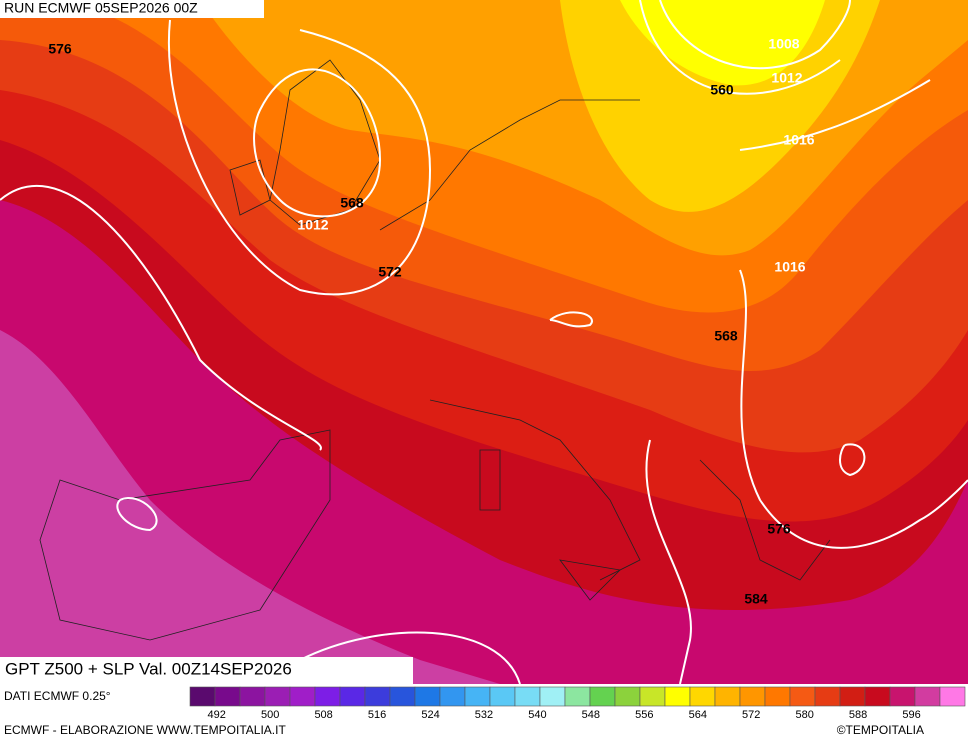 The image size is (968, 745). I want to click on colorbar-tick-label: 492, so click(217, 715).